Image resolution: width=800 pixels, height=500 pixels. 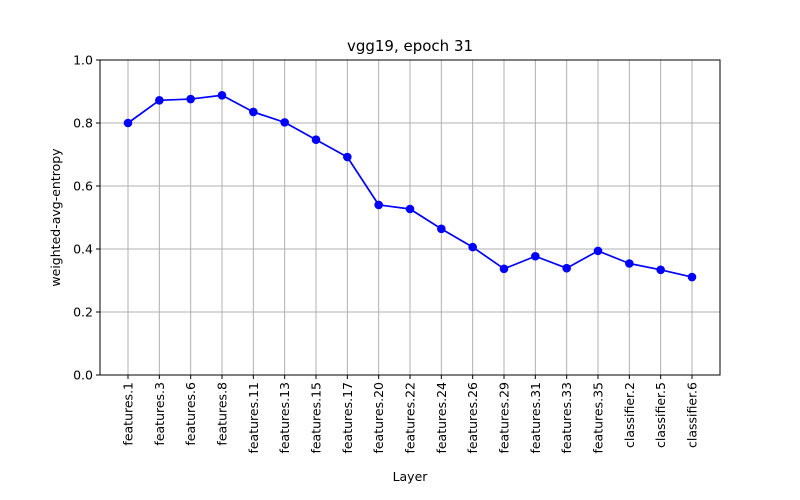 What do you see at coordinates (441, 418) in the screenshot?
I see `x-tick-label: features.24` at bounding box center [441, 418].